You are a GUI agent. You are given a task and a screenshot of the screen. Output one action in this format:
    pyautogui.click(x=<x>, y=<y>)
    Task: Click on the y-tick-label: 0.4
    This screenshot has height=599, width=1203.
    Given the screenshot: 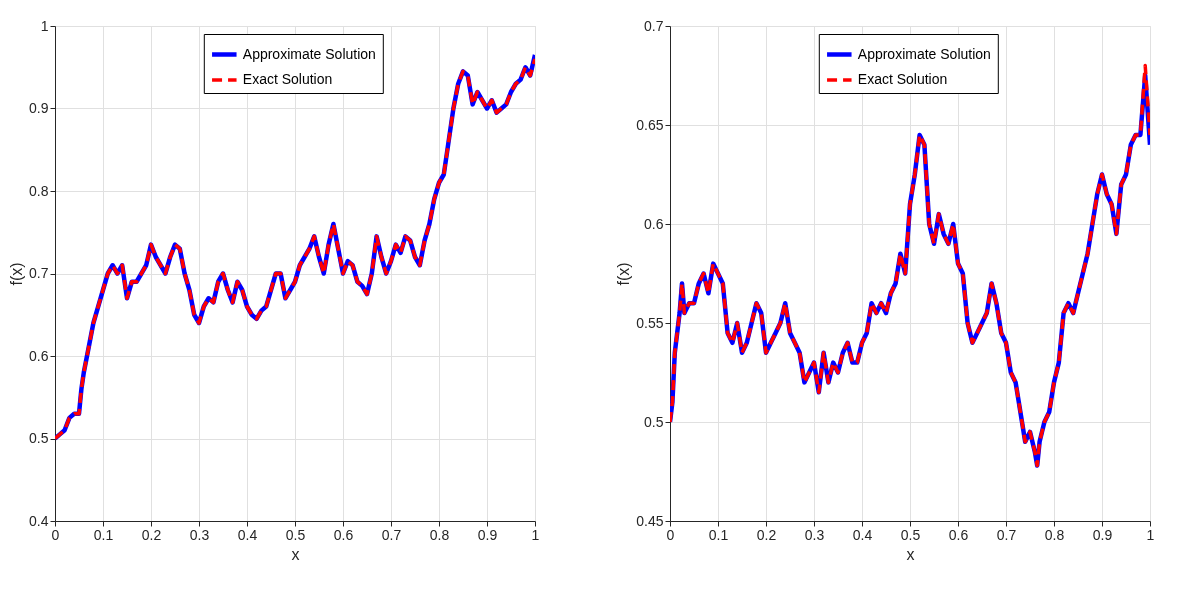 What is the action you would take?
    pyautogui.click(x=39, y=520)
    